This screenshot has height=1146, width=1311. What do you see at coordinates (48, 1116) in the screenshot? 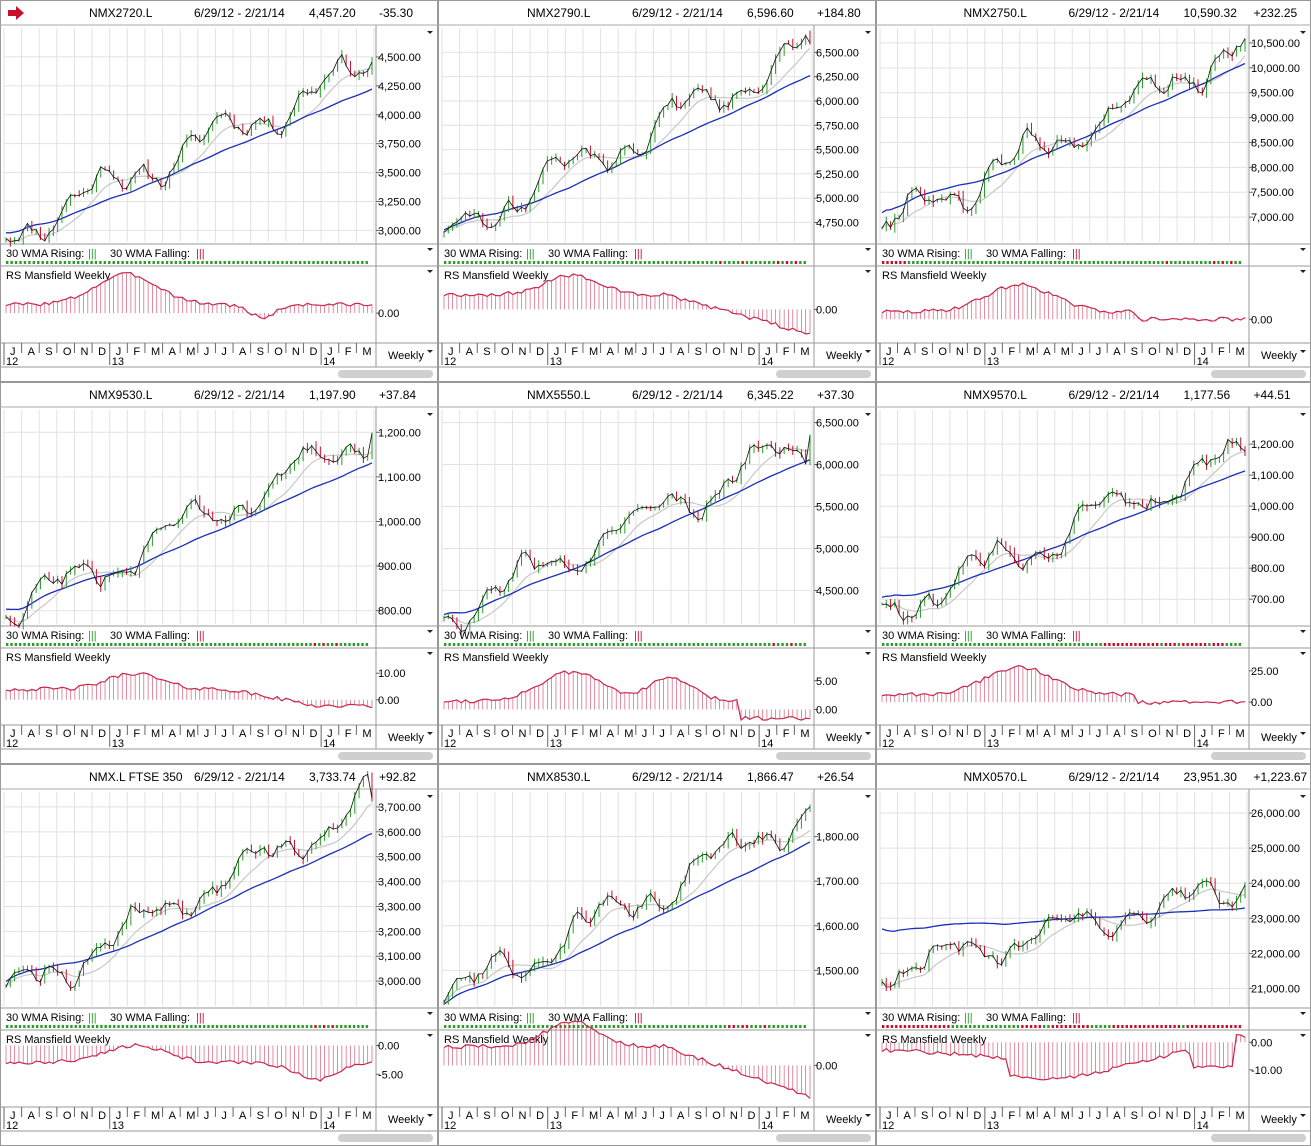
I see `month-label: S` at bounding box center [48, 1116].